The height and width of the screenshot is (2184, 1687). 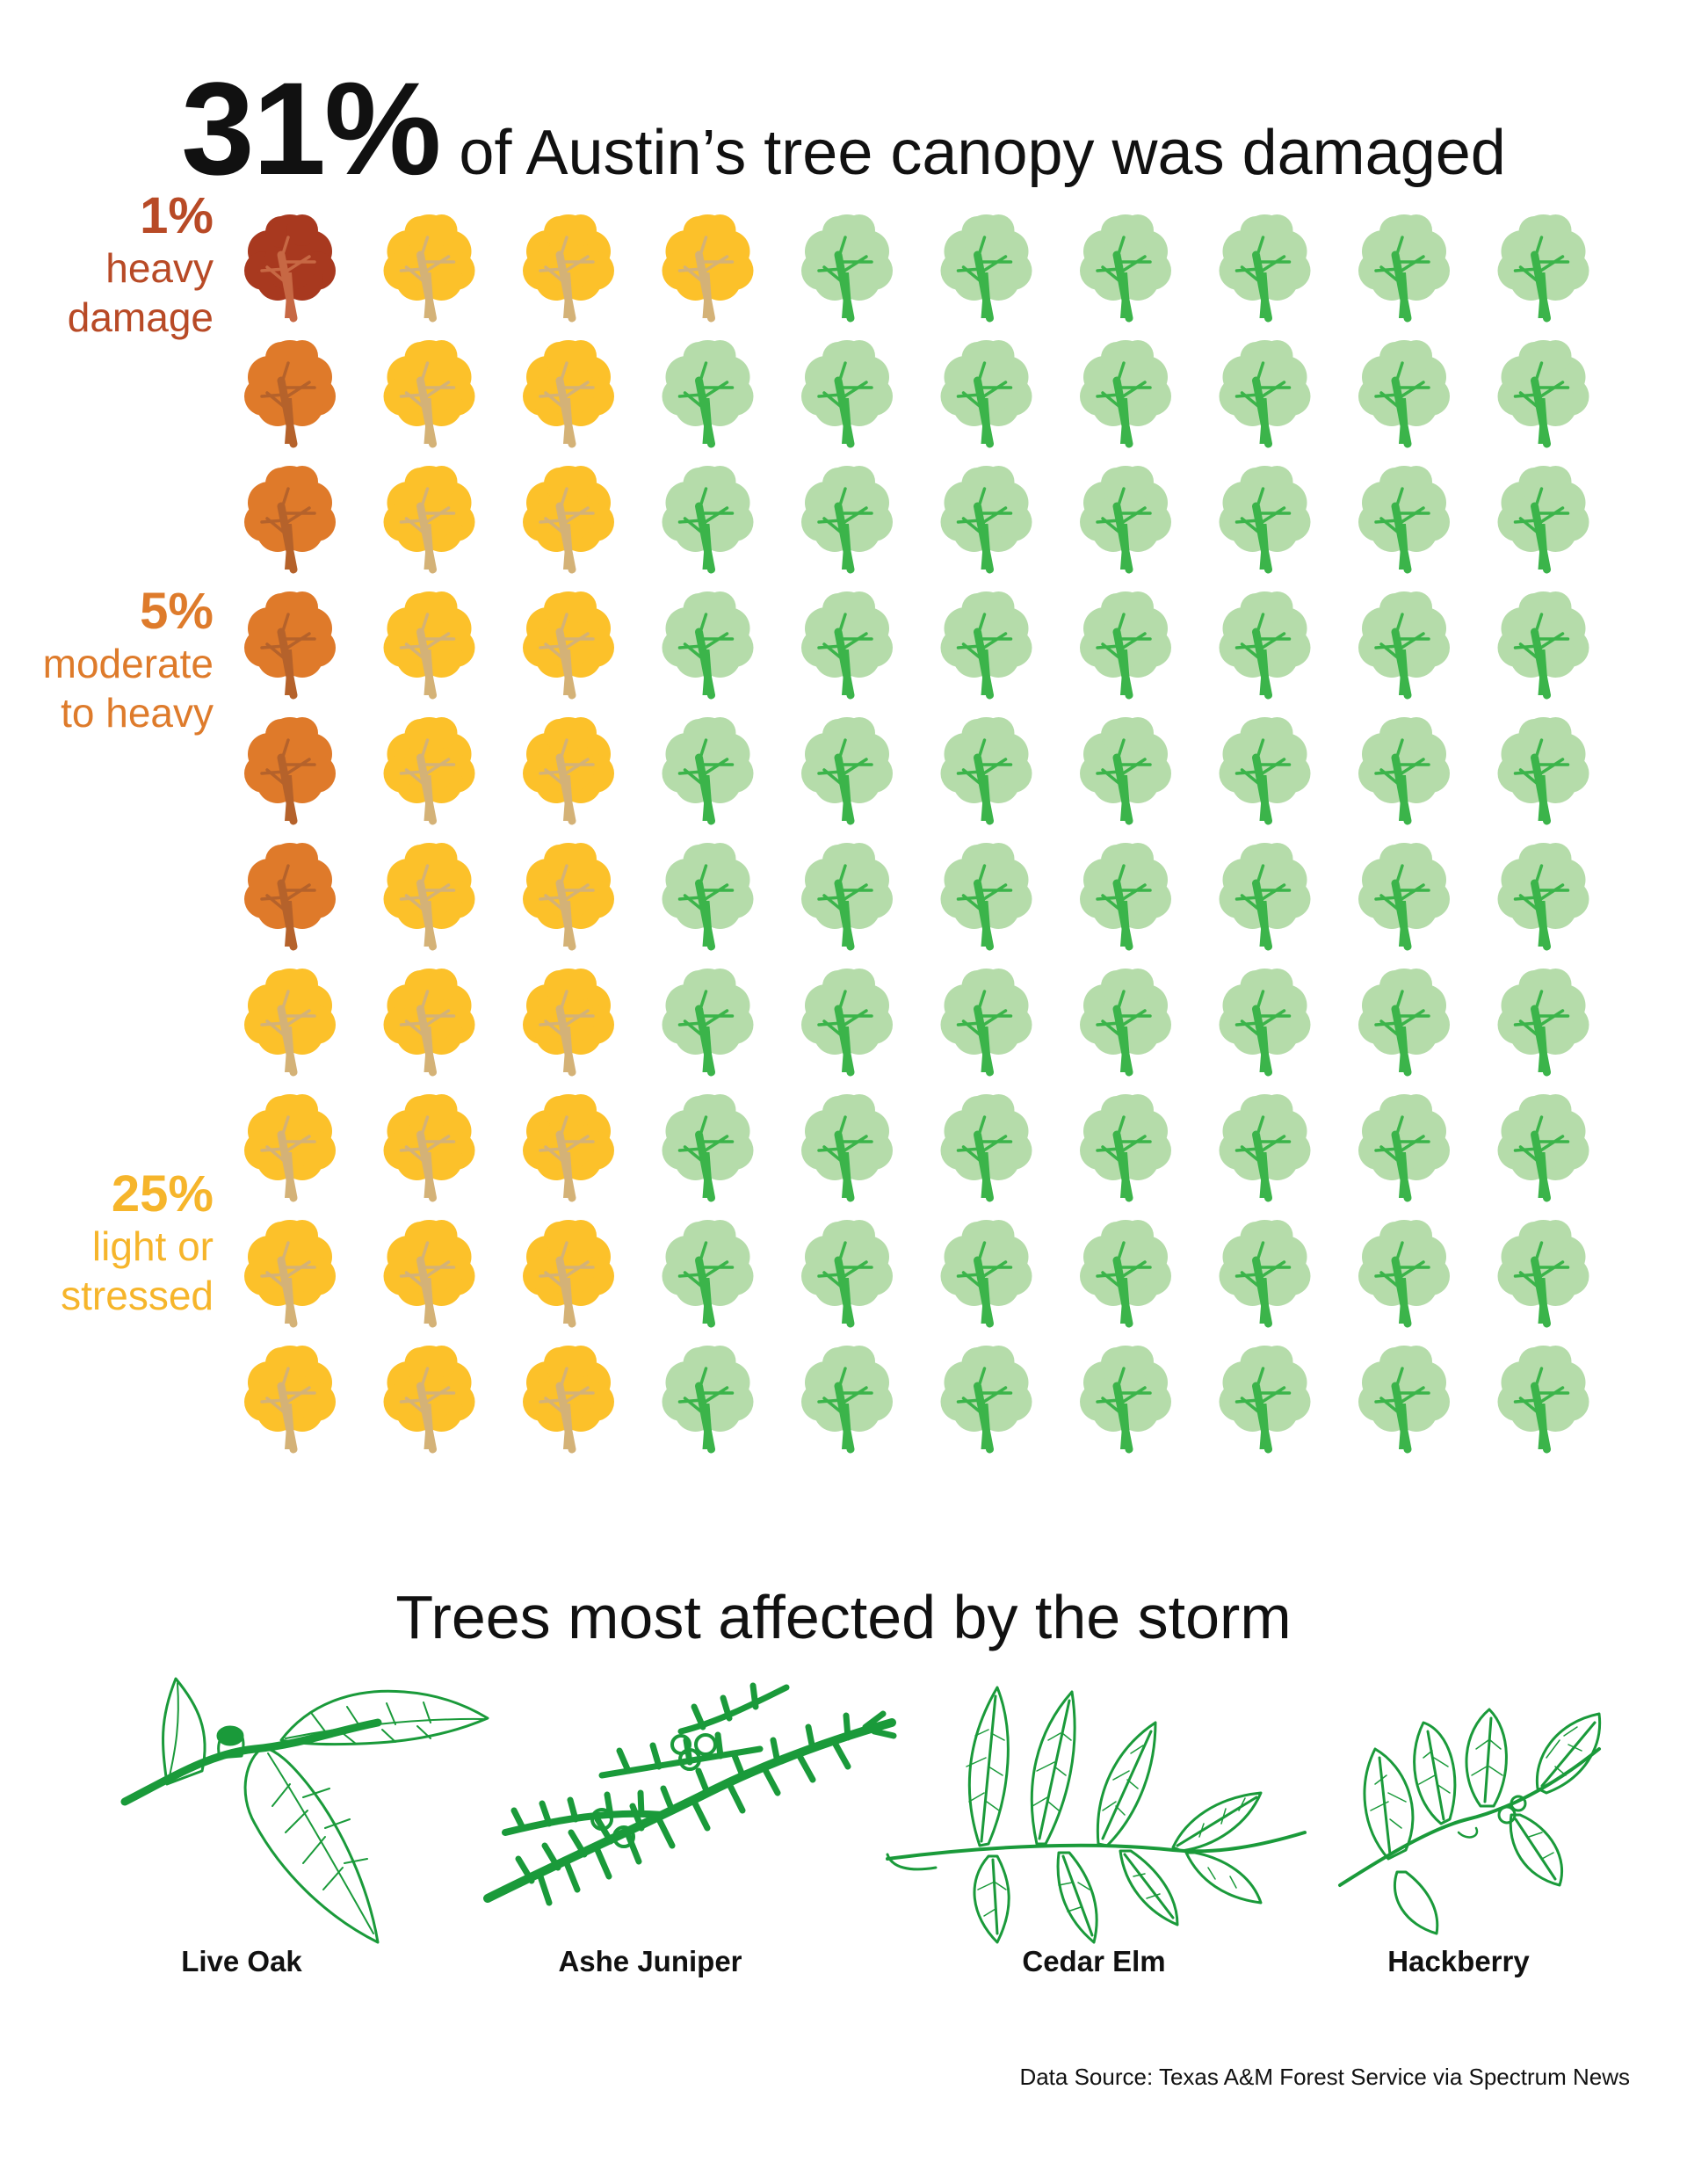 What do you see at coordinates (152, 1246) in the screenshot?
I see `label-light-line1: light or` at bounding box center [152, 1246].